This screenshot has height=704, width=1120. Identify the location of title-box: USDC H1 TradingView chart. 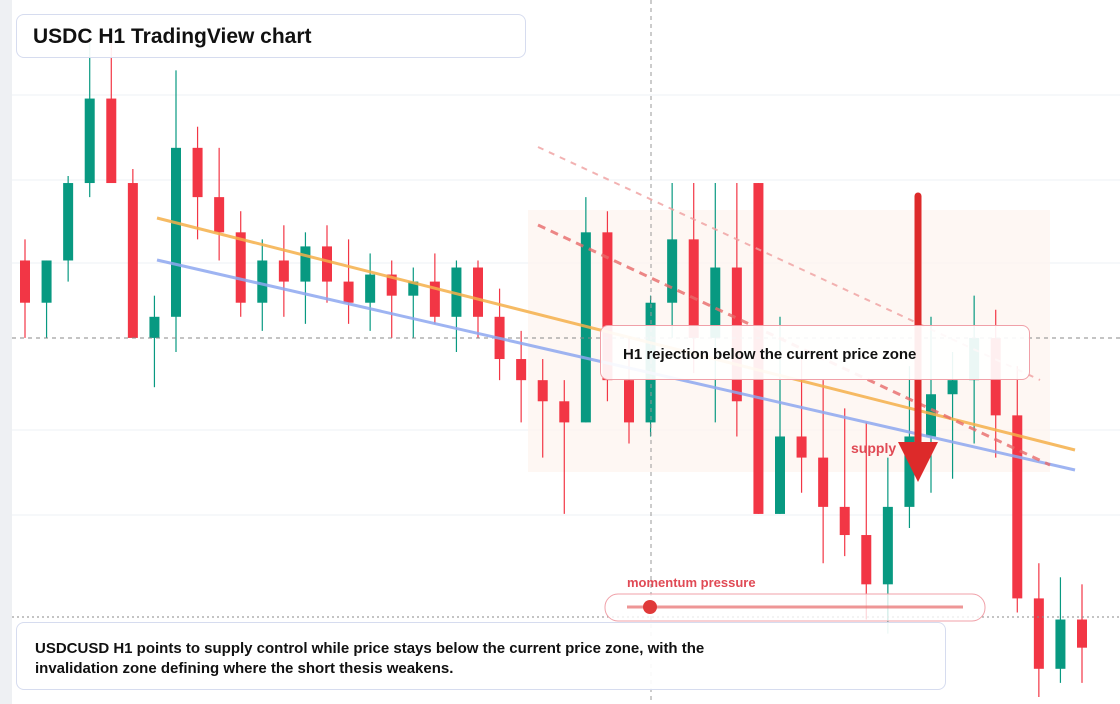
(271, 36).